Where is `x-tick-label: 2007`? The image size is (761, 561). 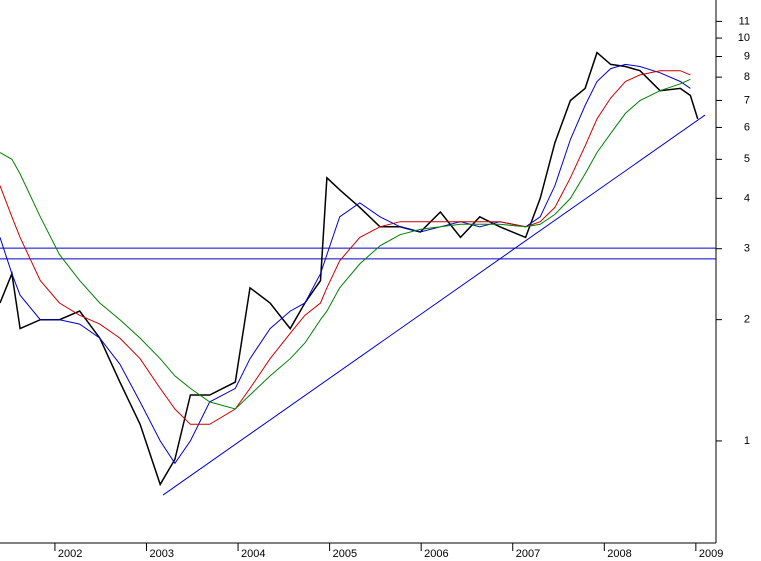
x-tick-label: 2007 is located at coordinates (528, 554).